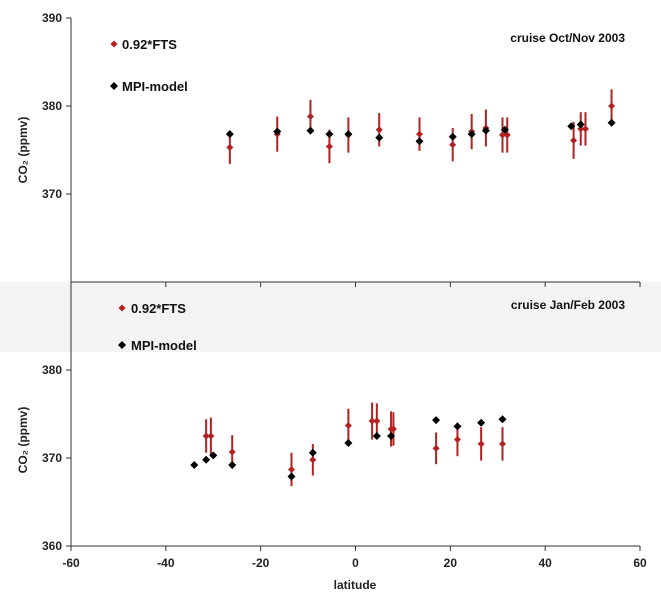  I want to click on lower-legend-model-label: MPI-model, so click(164, 345).